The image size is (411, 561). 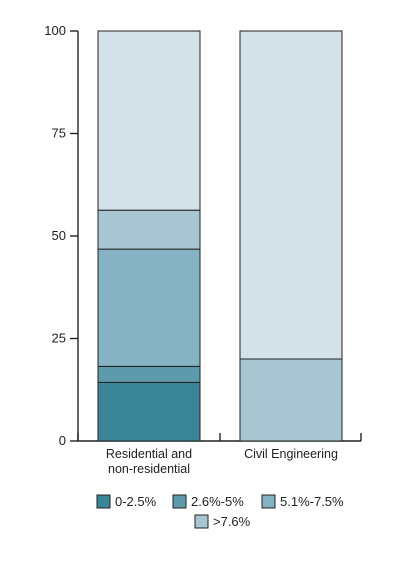 I want to click on y-tick-label: 50, so click(x=59, y=235).